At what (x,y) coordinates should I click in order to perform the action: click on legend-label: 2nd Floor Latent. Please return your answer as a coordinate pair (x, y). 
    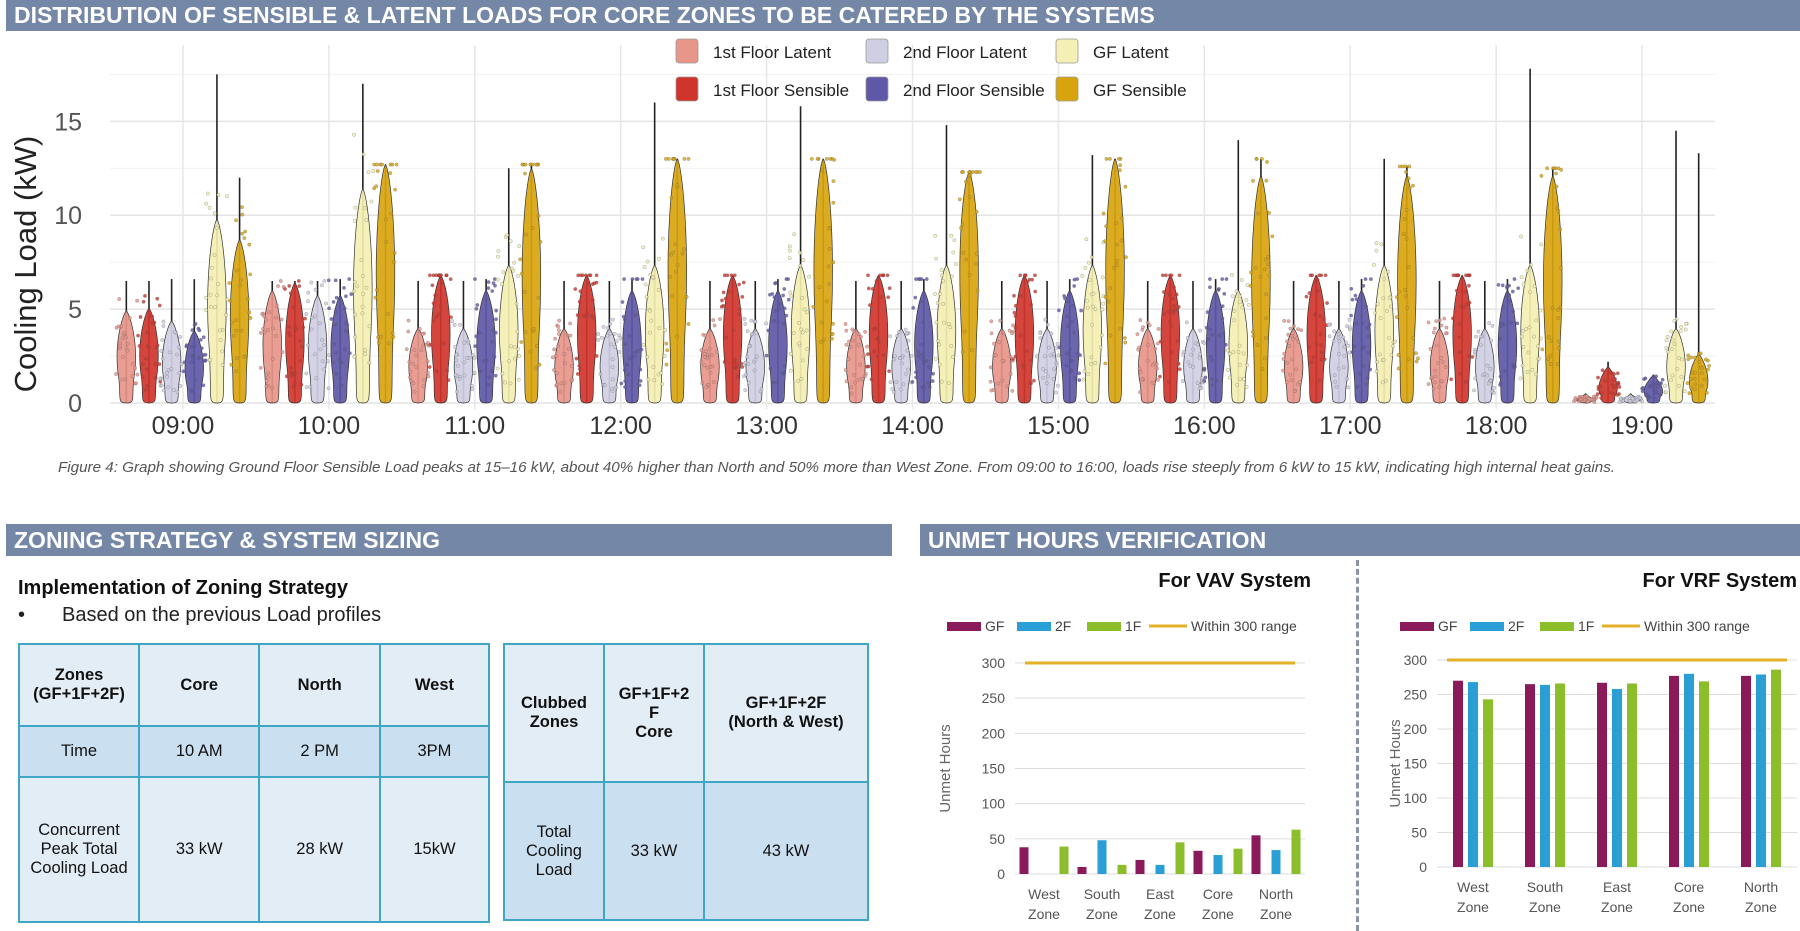
    Looking at the image, I should click on (965, 52).